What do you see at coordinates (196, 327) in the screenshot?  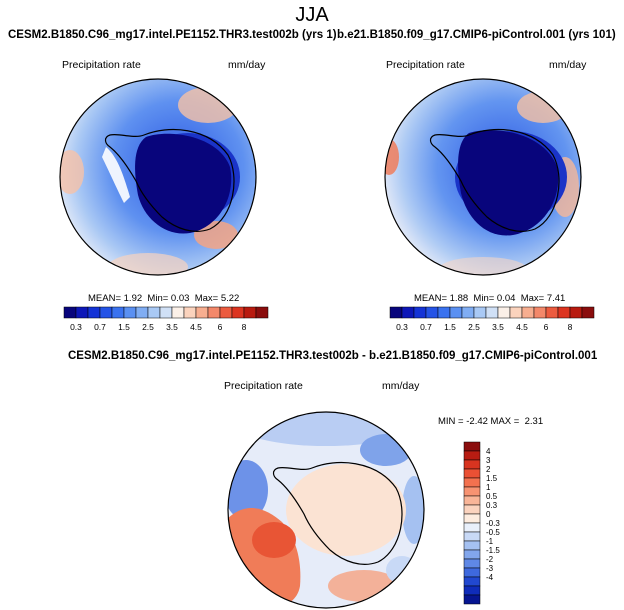 I see `panel-1-colorbar-tick-label: 4.5` at bounding box center [196, 327].